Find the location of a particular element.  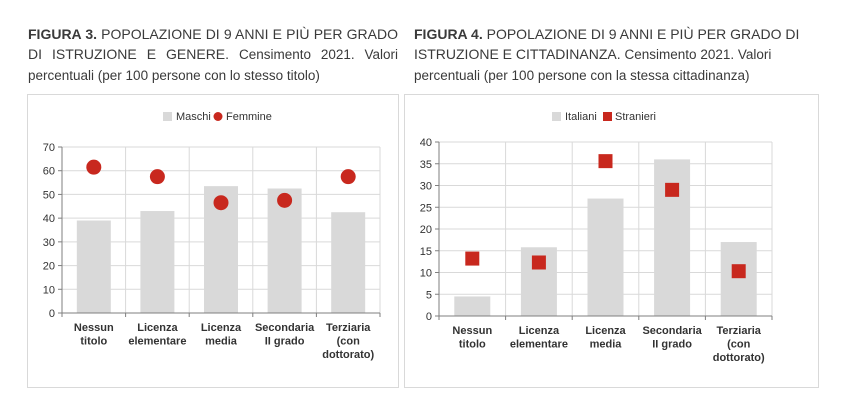

fig3-category-label-5: Terziaria (con dottorato) is located at coordinates (348, 341).